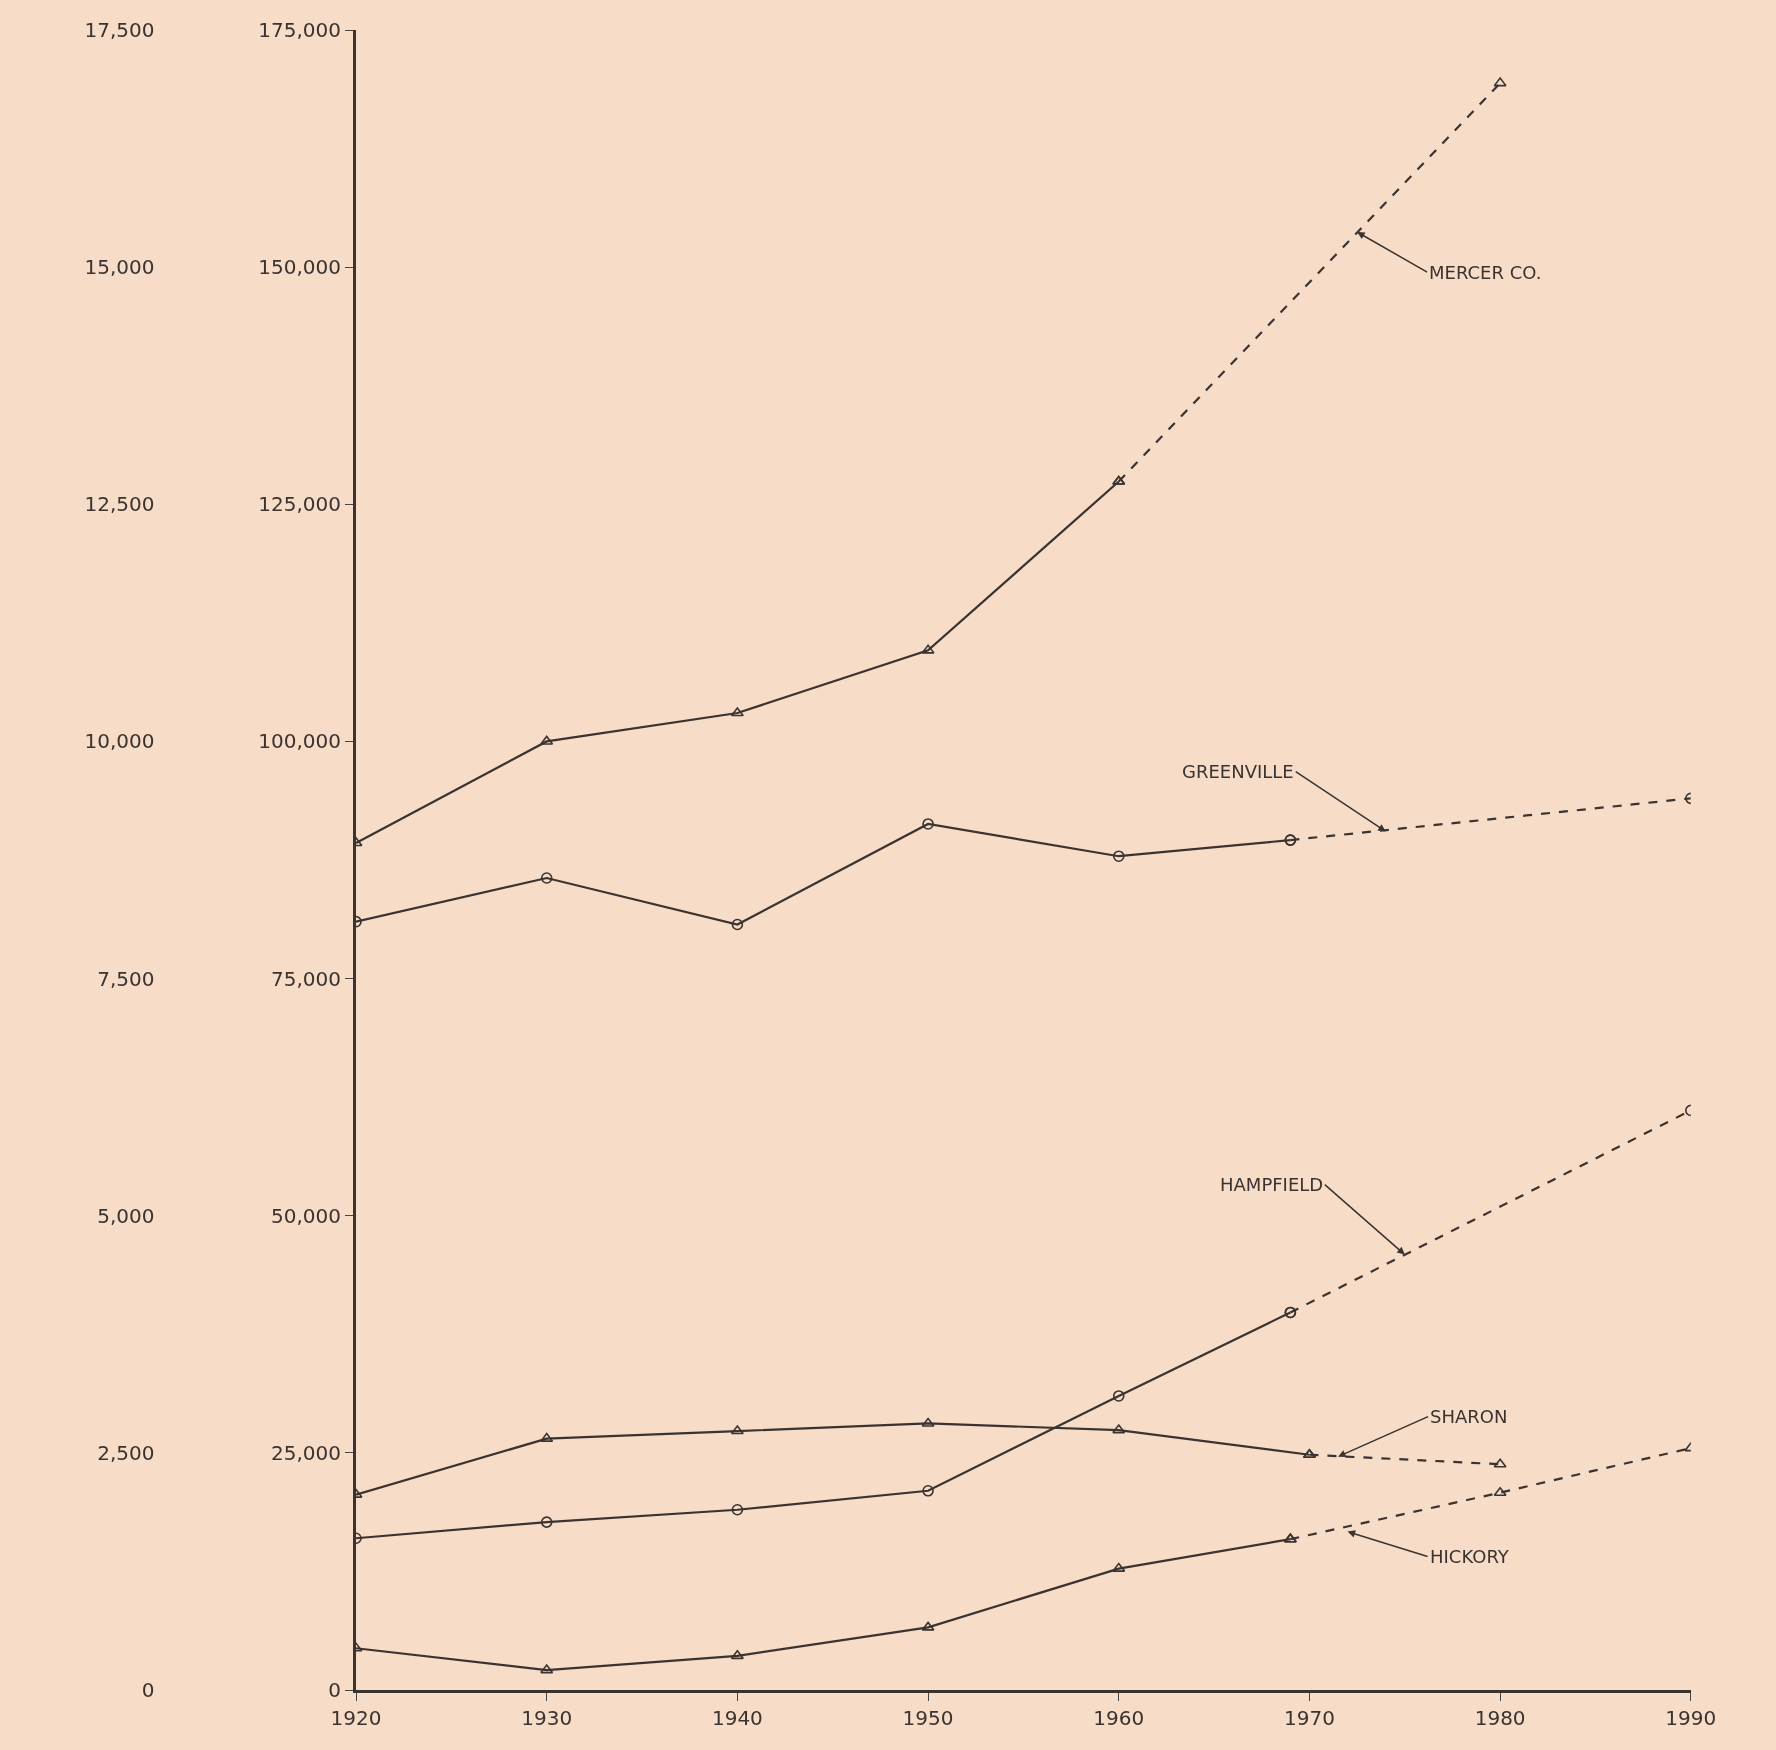  I want to click on annotation: SHARON, so click(1469, 1416).